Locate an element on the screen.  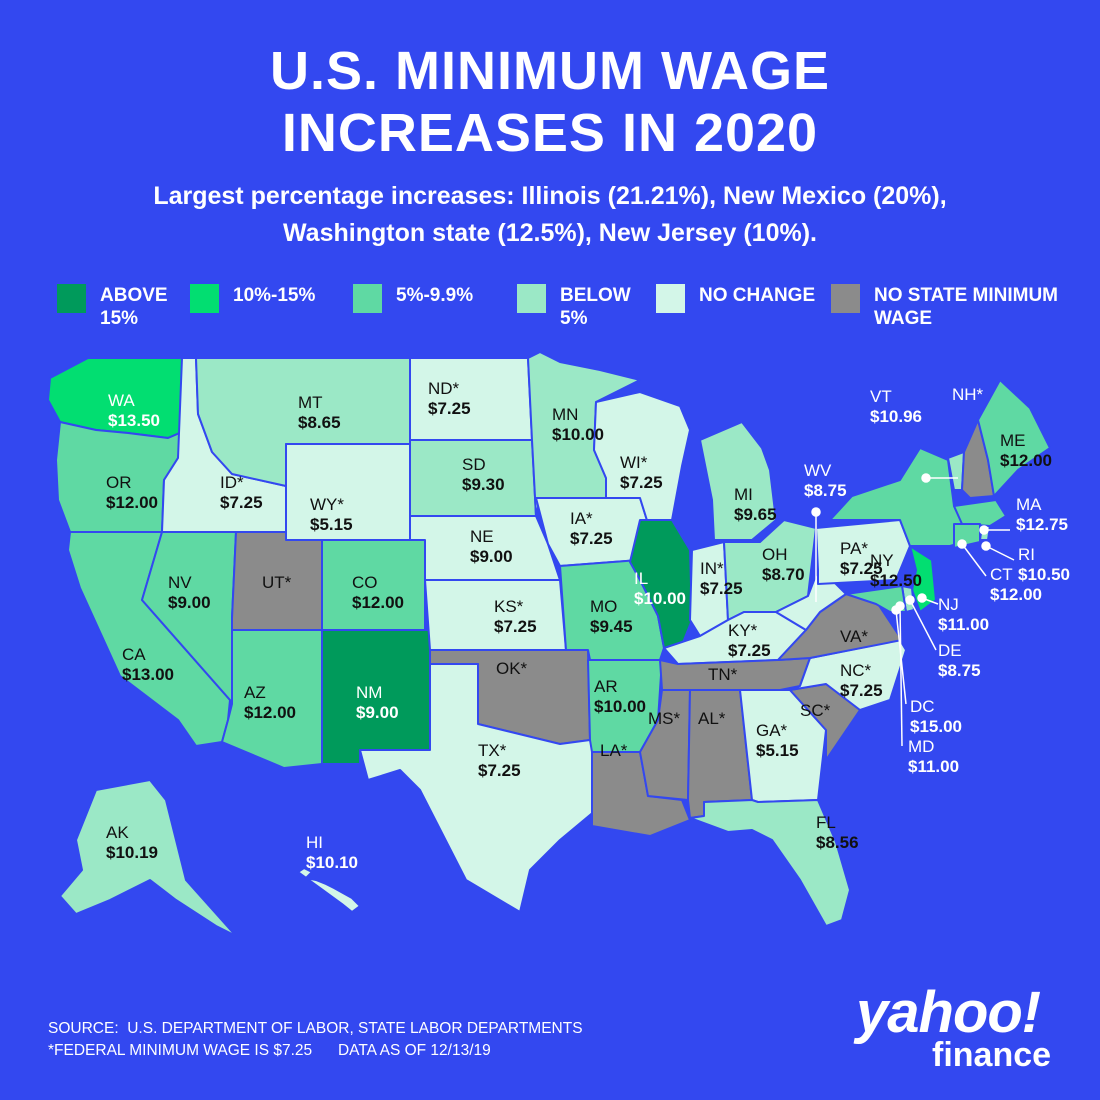
state-abbr-tn: TN* is located at coordinates (723, 674).